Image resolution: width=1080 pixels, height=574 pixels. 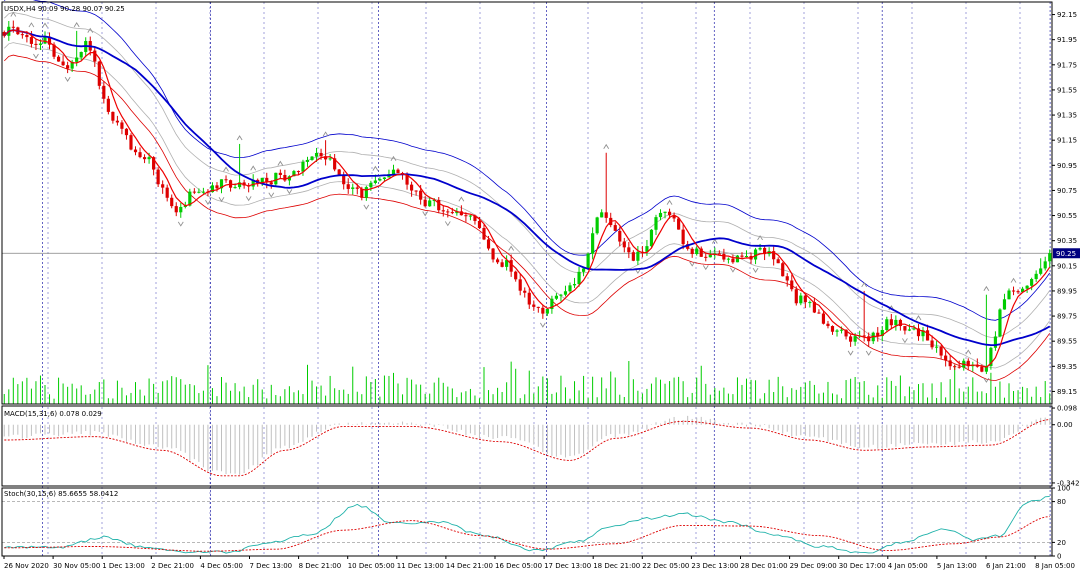 What do you see at coordinates (1067, 116) in the screenshot?
I see `price-axis-label: 91.35` at bounding box center [1067, 116].